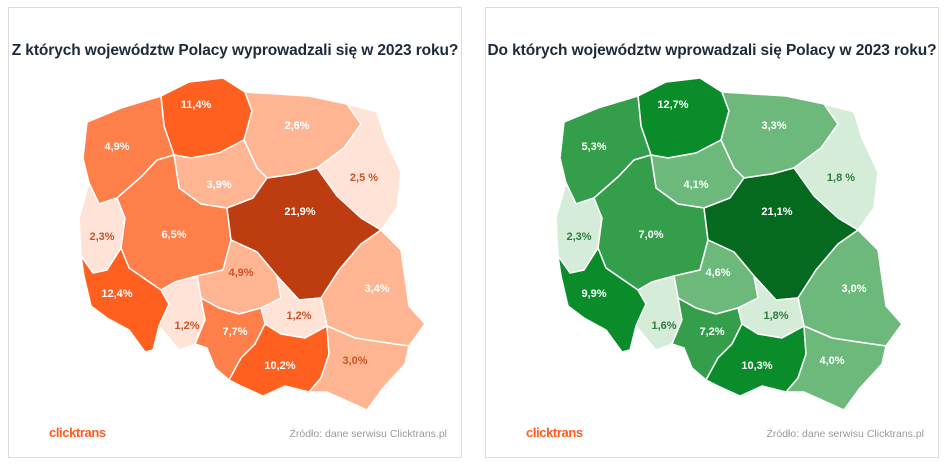 The image size is (948, 469). Describe the element at coordinates (593, 147) in the screenshot. I see `region-value-label: 5,3%` at that location.